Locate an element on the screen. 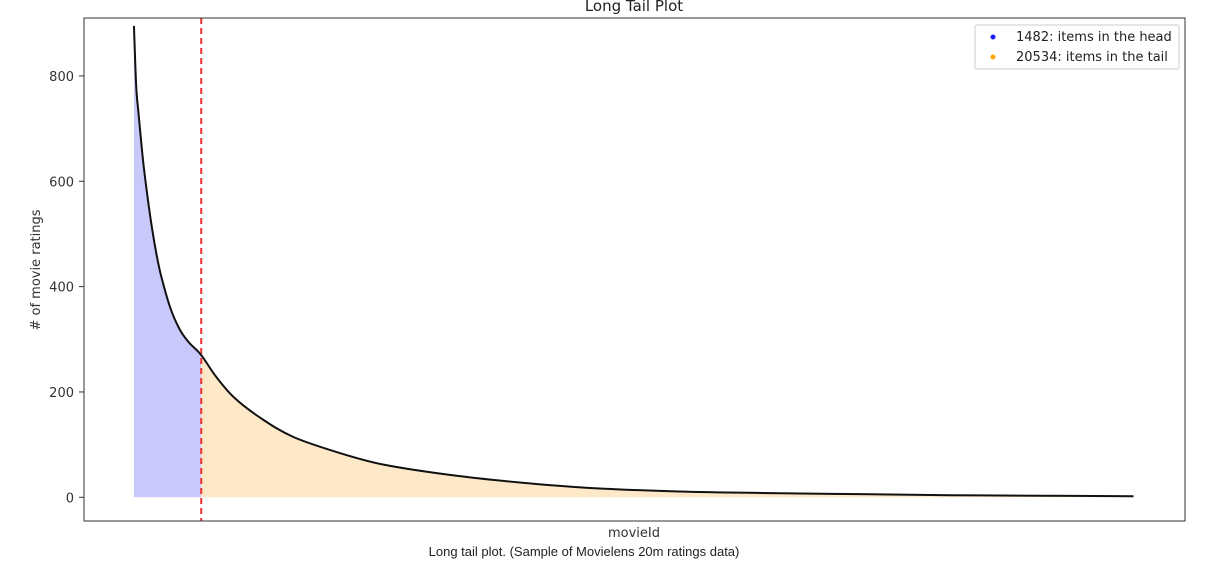  y-tick-label: 400 is located at coordinates (61, 288).